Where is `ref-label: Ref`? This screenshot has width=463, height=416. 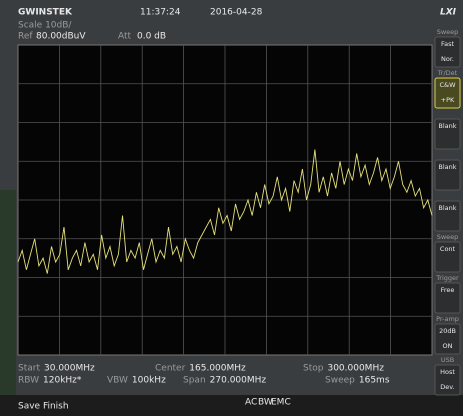
ref-label: Ref is located at coordinates (25, 37).